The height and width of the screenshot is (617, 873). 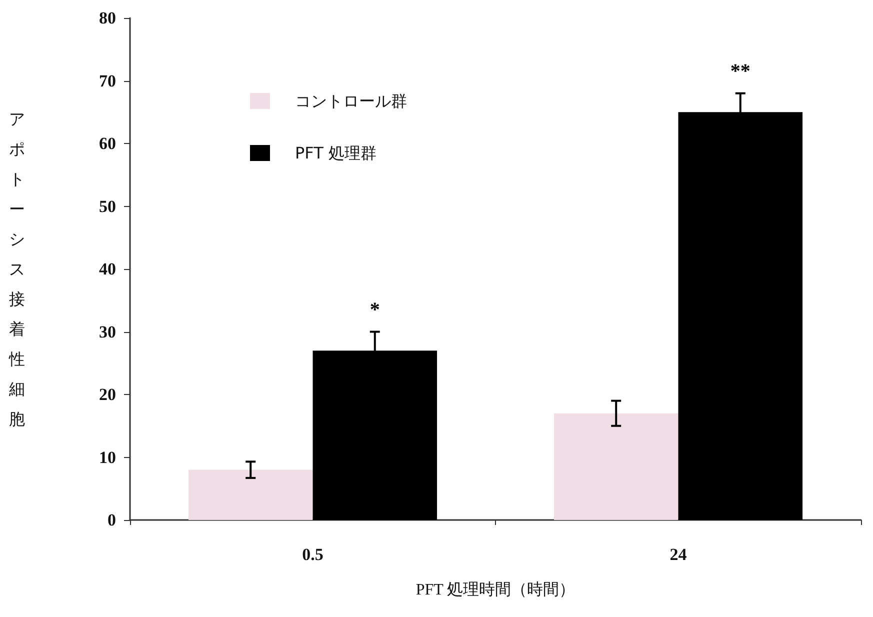 What do you see at coordinates (335, 153) in the screenshot?
I see `legend-label: PFT 処理群` at bounding box center [335, 153].